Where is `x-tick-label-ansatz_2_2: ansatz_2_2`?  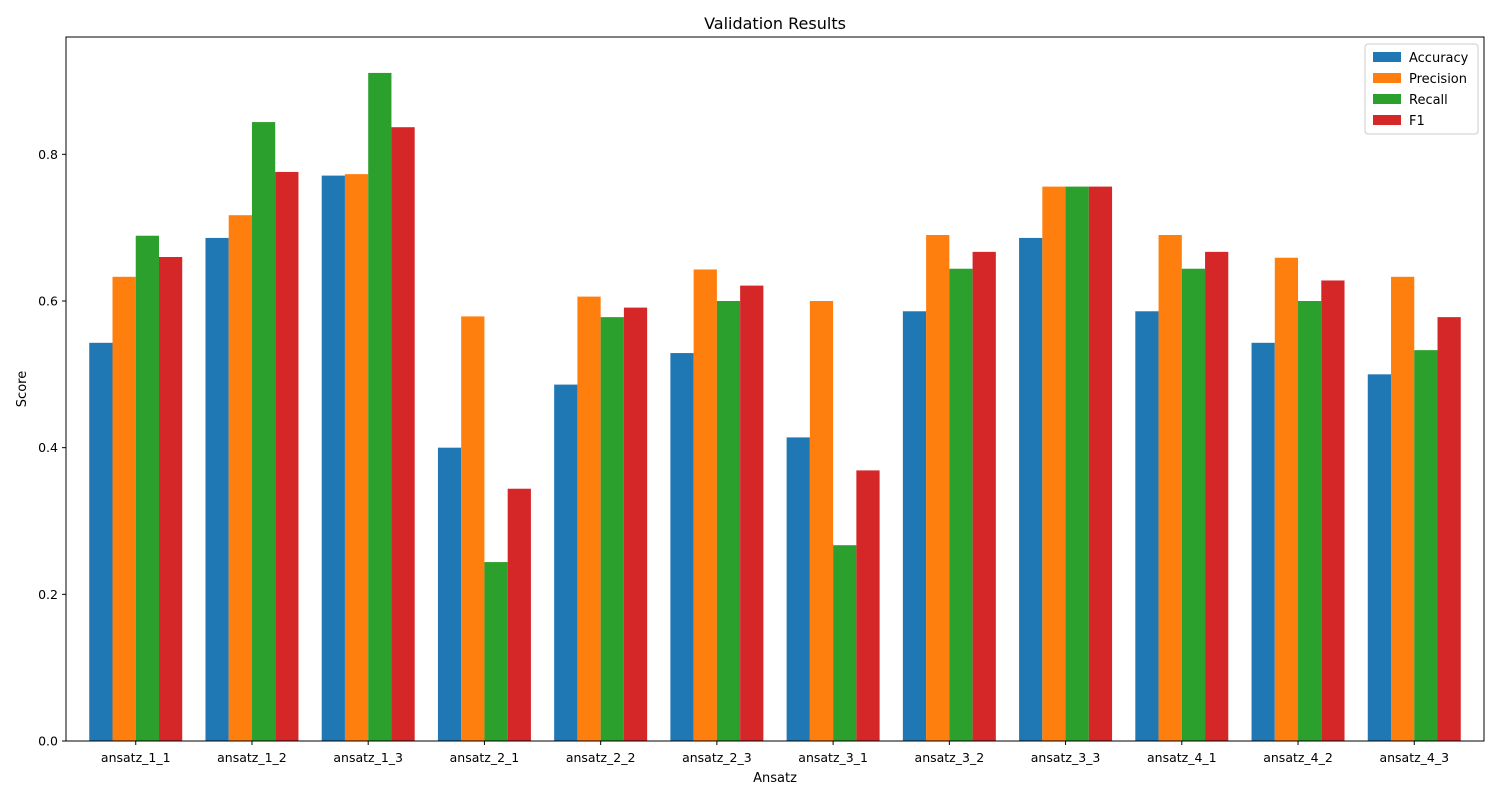
x-tick-label-ansatz_2_2: ansatz_2_2 is located at coordinates (601, 757).